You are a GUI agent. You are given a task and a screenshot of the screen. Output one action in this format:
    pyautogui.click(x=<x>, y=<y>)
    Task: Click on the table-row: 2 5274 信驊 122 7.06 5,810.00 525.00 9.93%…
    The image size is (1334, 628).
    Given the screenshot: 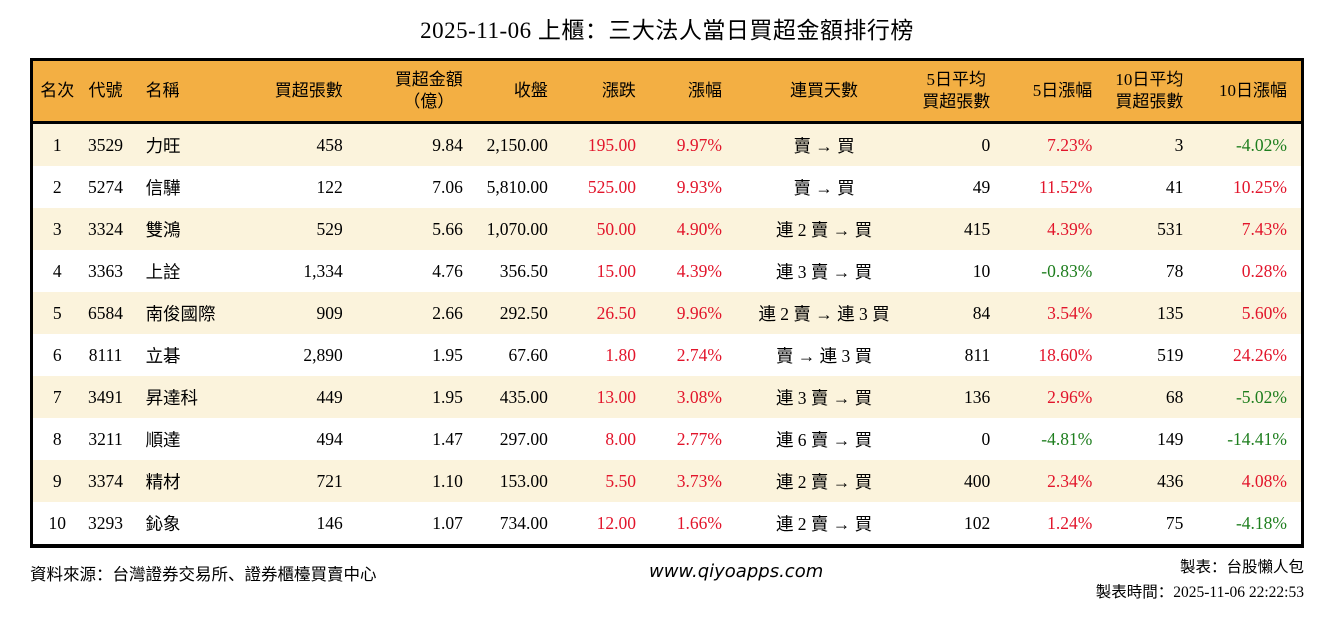 What is the action you would take?
    pyautogui.click(x=667, y=187)
    